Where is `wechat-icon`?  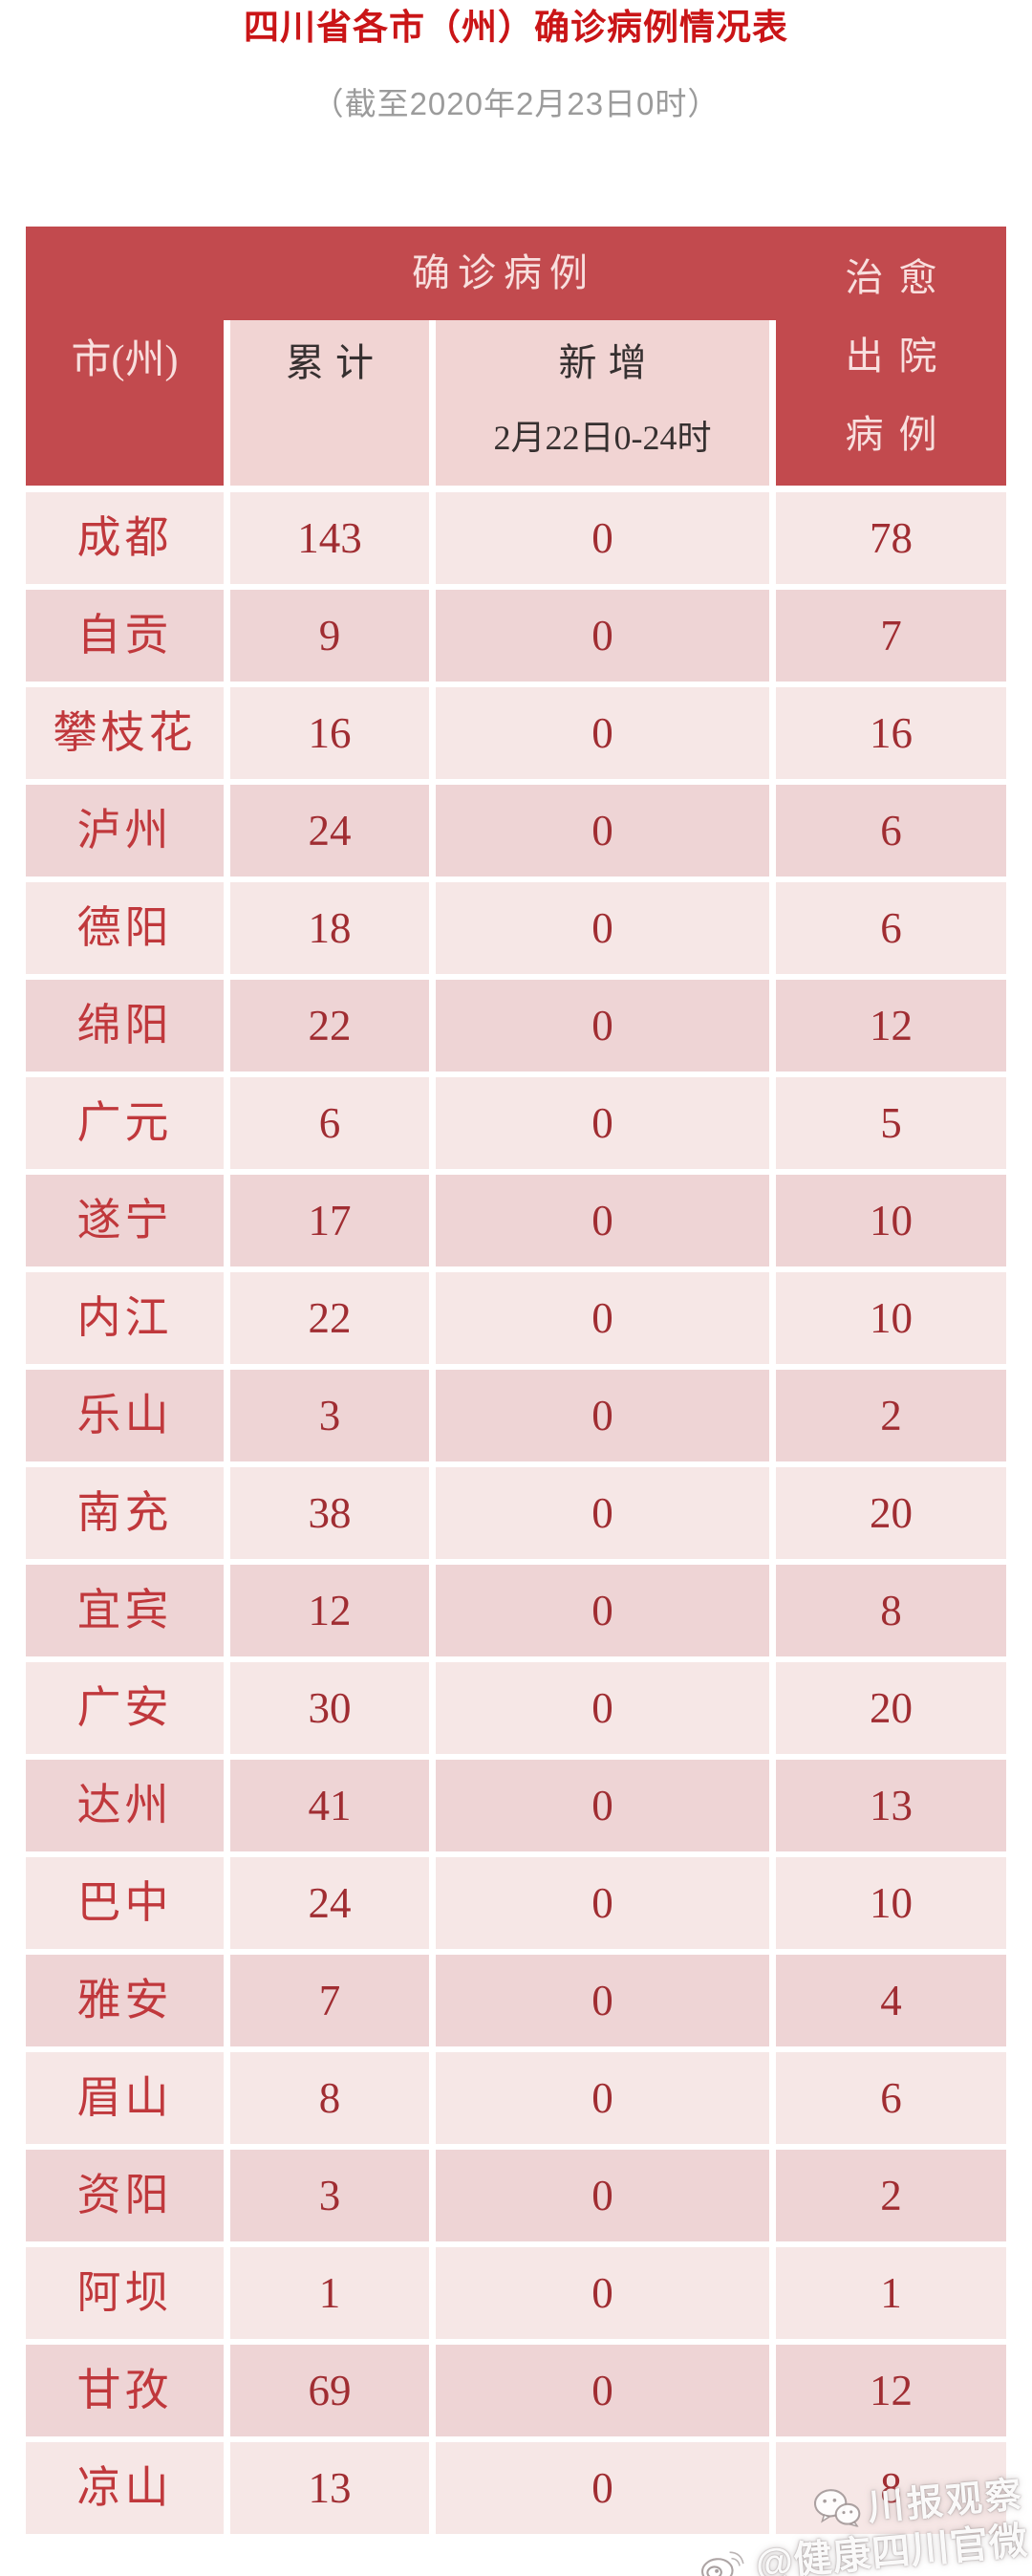
wechat-icon is located at coordinates (837, 2507).